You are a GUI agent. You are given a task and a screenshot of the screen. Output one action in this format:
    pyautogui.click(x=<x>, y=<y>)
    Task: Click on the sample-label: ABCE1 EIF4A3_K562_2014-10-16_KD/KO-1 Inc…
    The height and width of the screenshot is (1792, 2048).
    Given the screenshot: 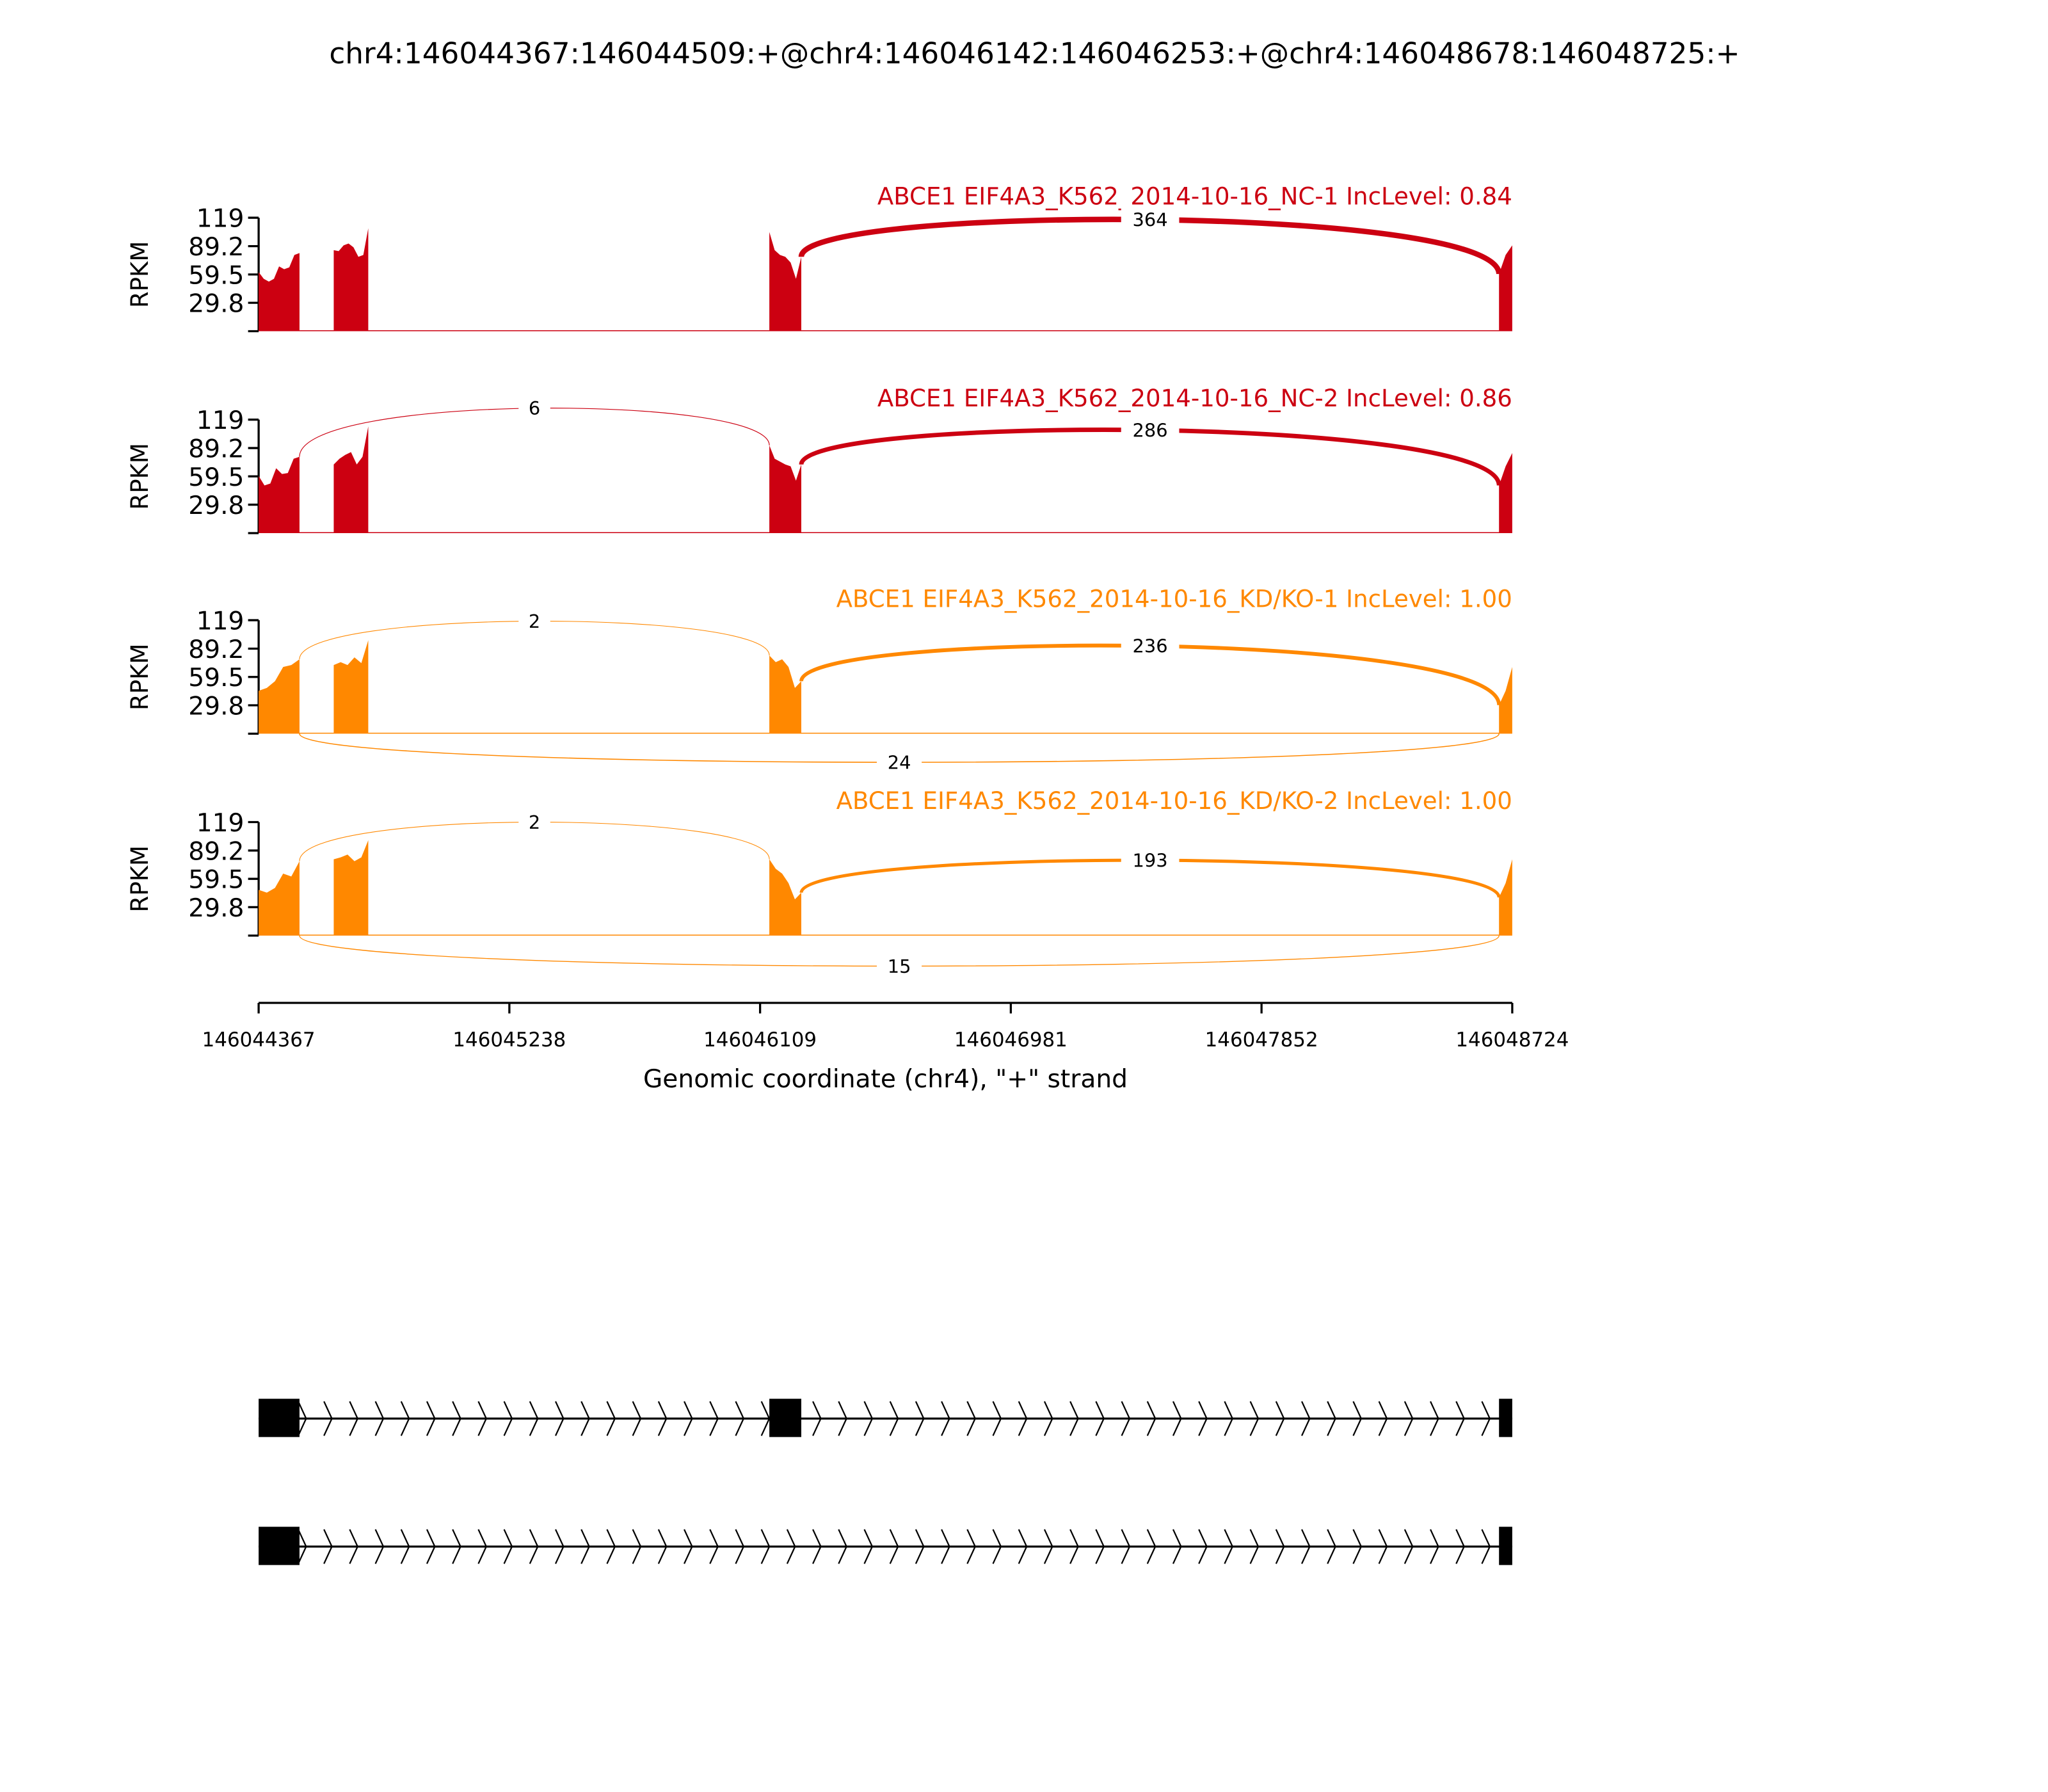 What is the action you would take?
    pyautogui.click(x=1174, y=598)
    